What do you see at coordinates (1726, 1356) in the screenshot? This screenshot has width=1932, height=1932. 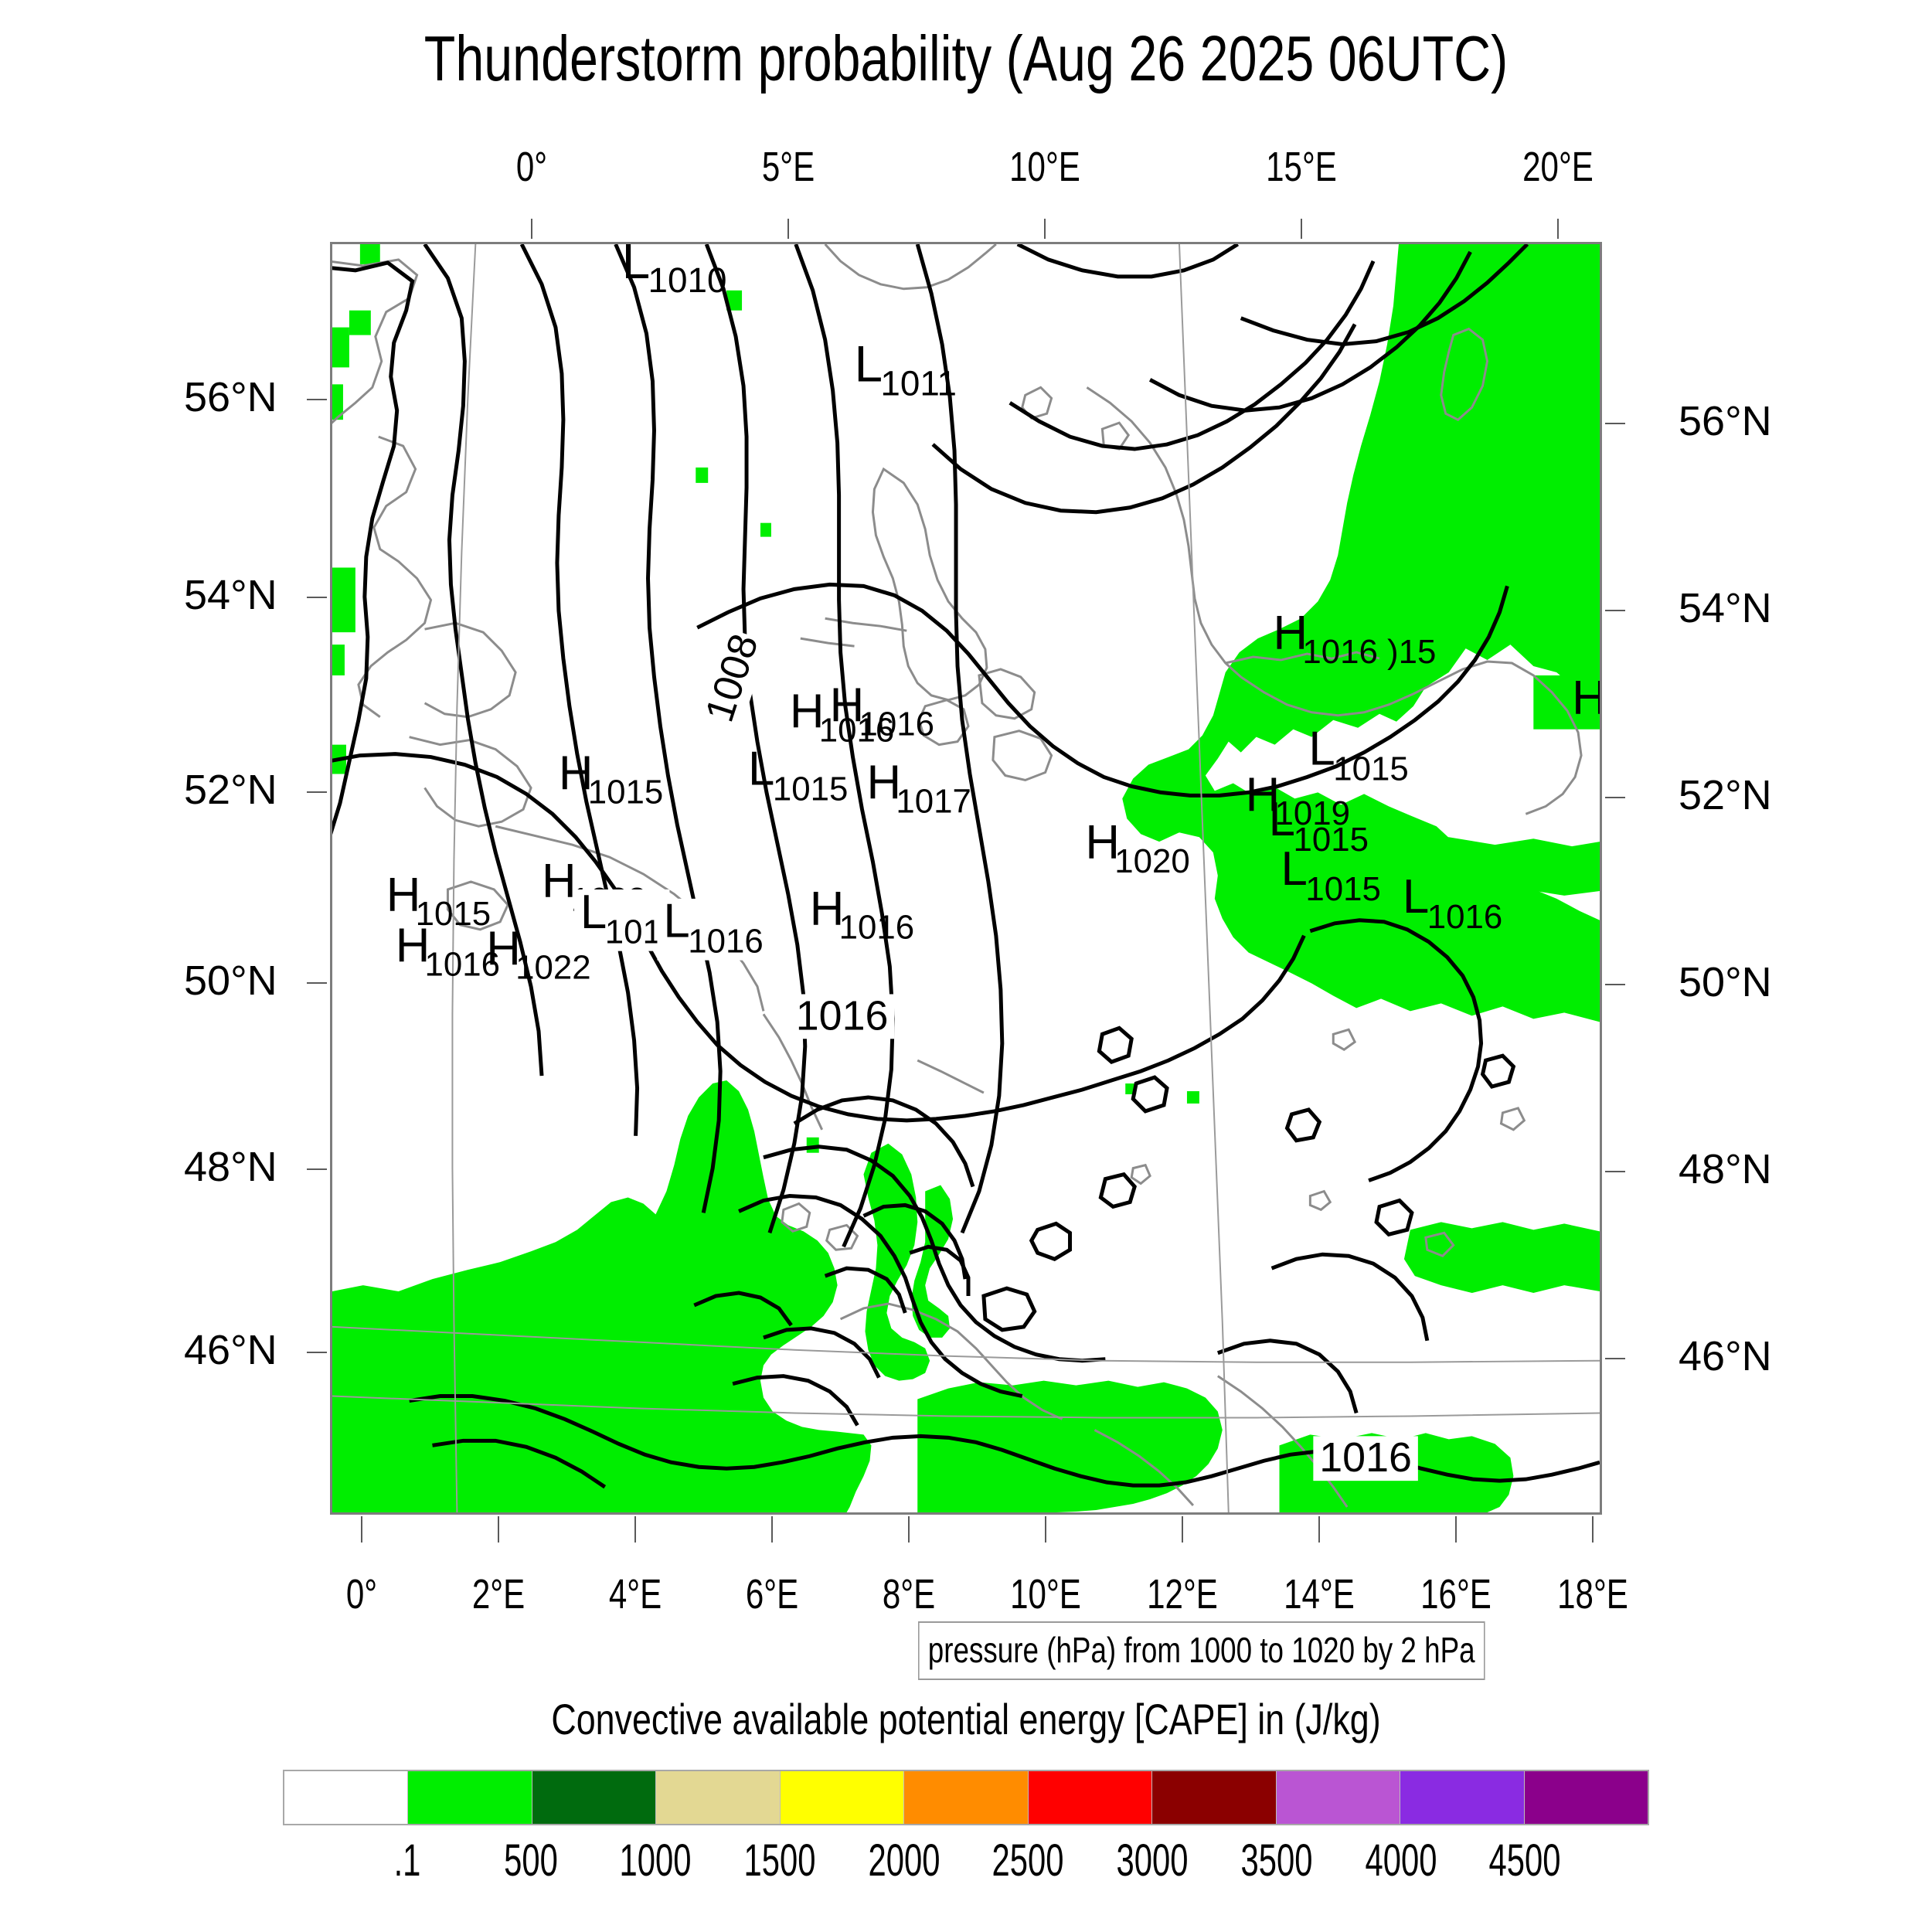 I see `axis-label-right-lat: 46°N` at bounding box center [1726, 1356].